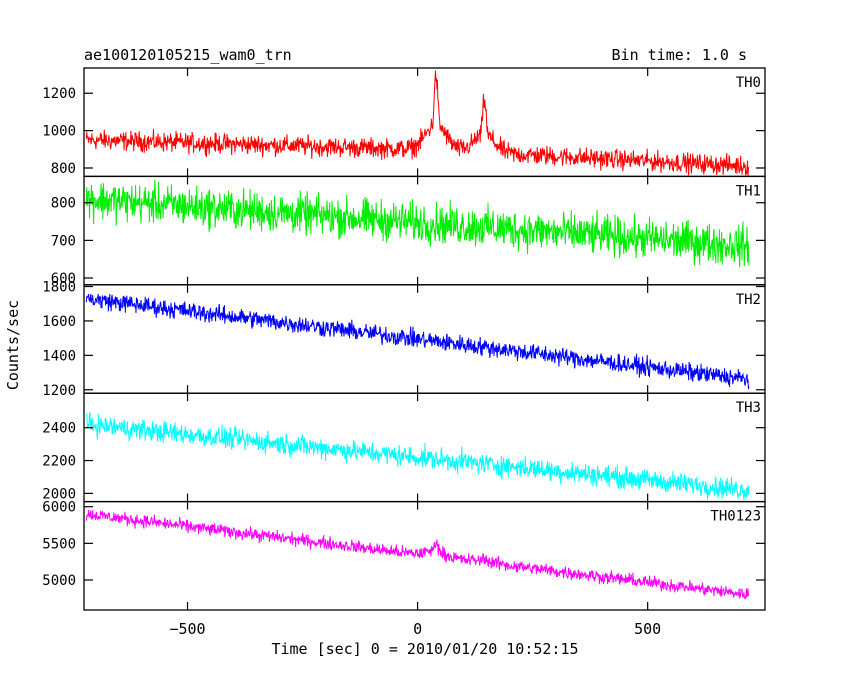  I want to click on series-line-th0, so click(417, 123).